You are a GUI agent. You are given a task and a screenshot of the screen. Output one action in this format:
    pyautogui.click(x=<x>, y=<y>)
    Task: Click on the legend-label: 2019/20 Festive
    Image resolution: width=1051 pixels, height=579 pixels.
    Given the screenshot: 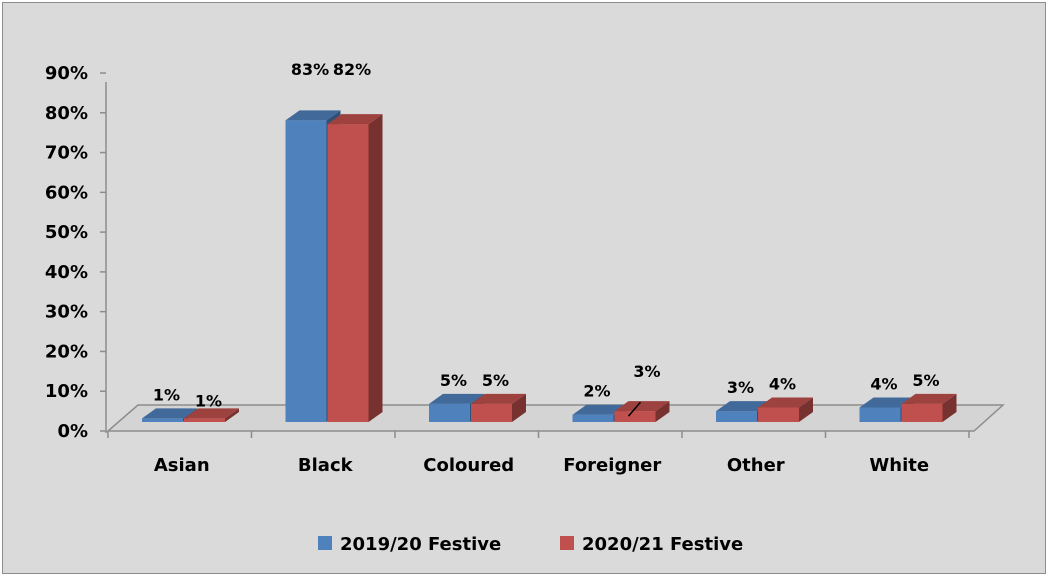 What is the action you would take?
    pyautogui.click(x=420, y=544)
    